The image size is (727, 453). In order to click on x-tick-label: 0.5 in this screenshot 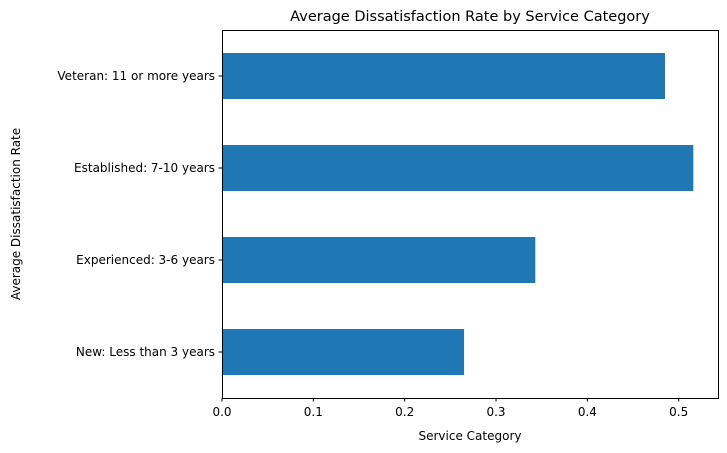, I will do `click(678, 412)`.